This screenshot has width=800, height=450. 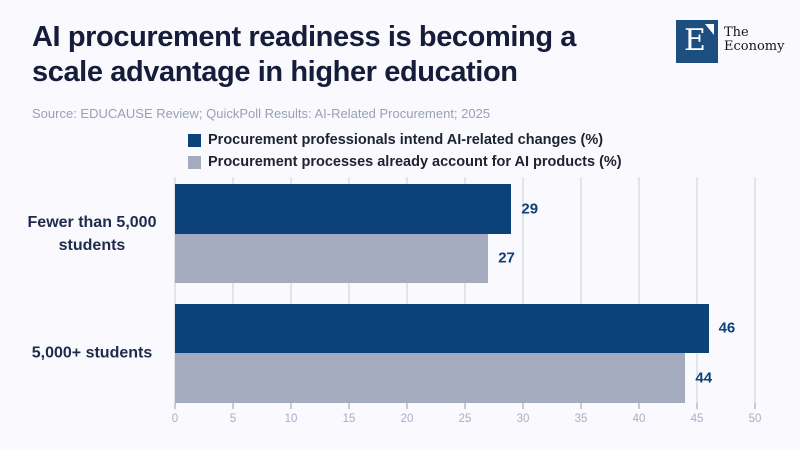 I want to click on logo-brand-name: The Economy, so click(x=754, y=40).